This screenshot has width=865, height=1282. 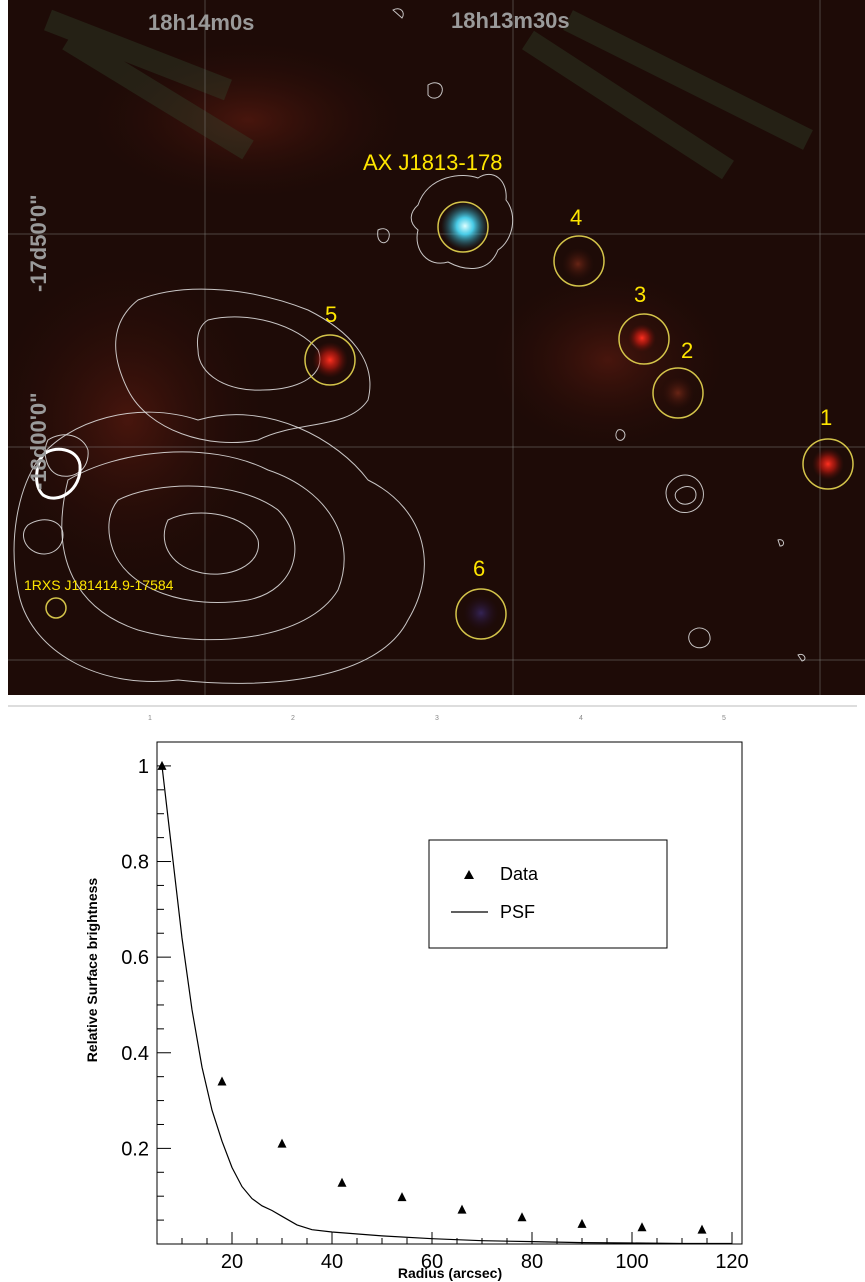 What do you see at coordinates (432, 1262) in the screenshot?
I see `x-tick-label: 60` at bounding box center [432, 1262].